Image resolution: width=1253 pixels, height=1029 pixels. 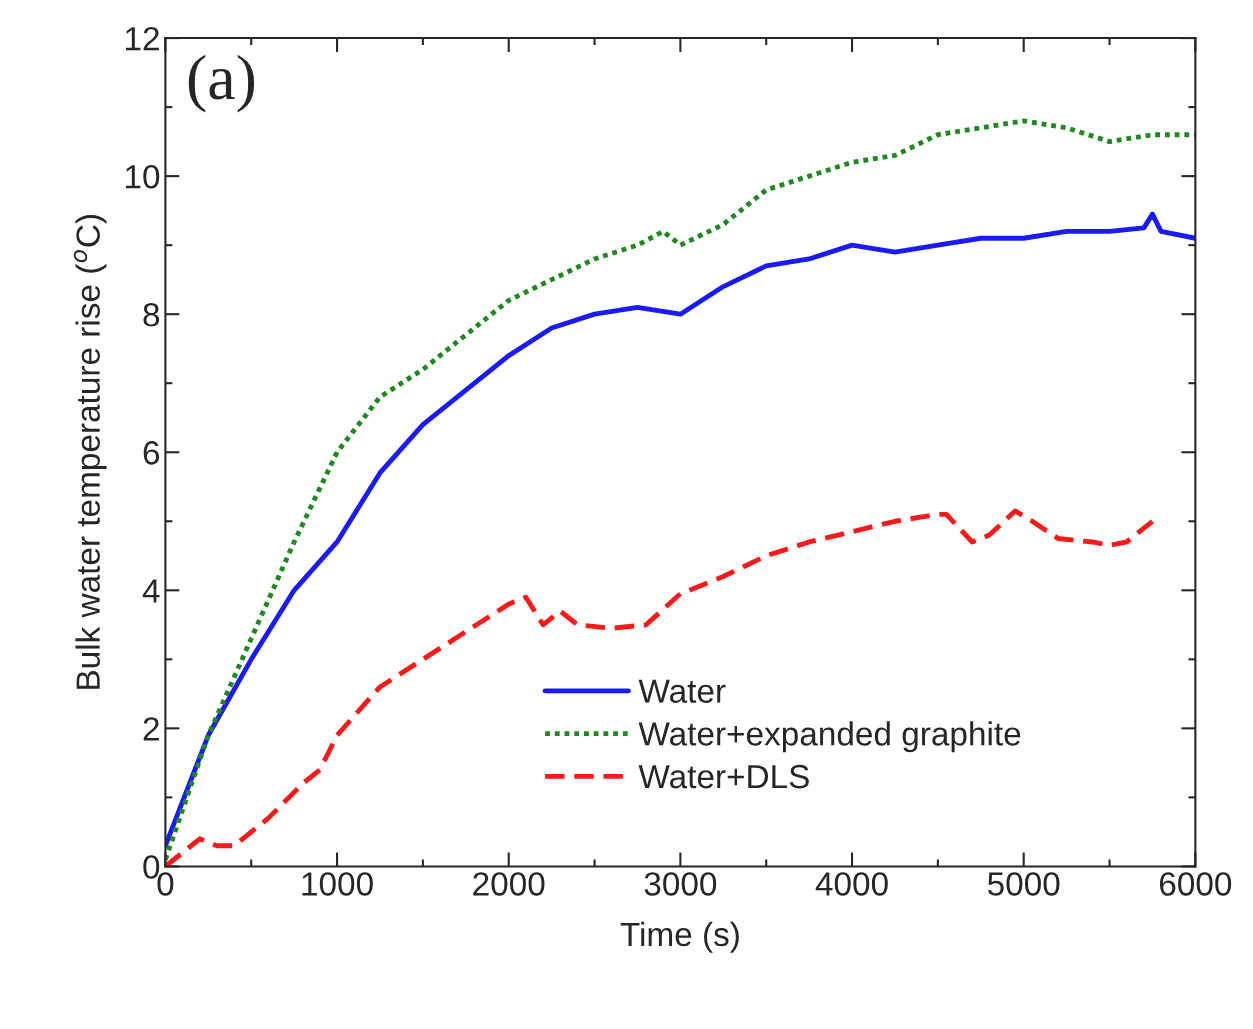 I want to click on y-tick-label: 12, so click(x=142, y=38).